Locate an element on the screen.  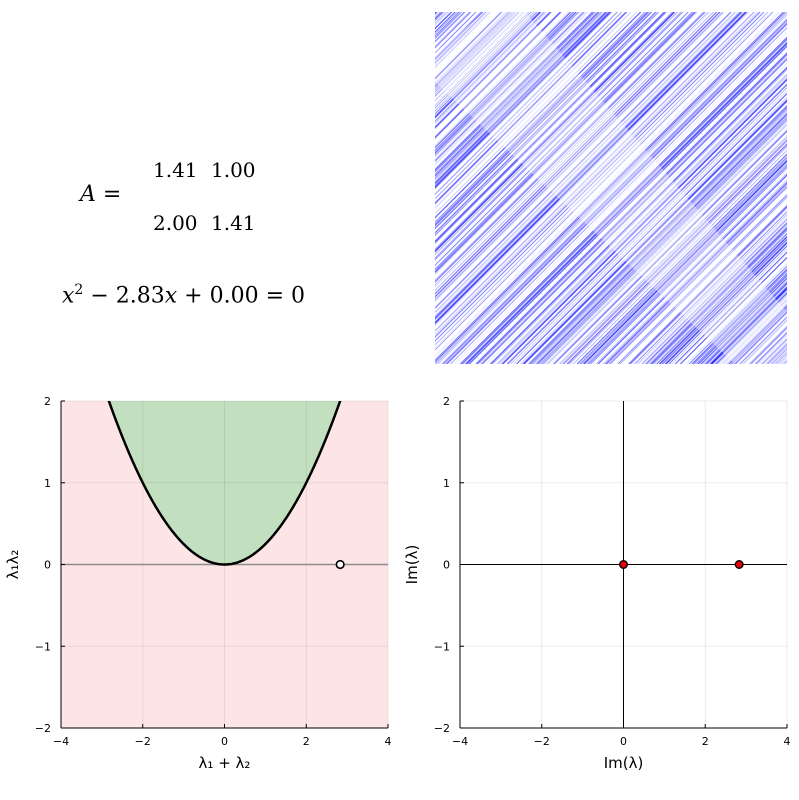
matrix-cell-r2c1: 2.00 is located at coordinates (175, 223).